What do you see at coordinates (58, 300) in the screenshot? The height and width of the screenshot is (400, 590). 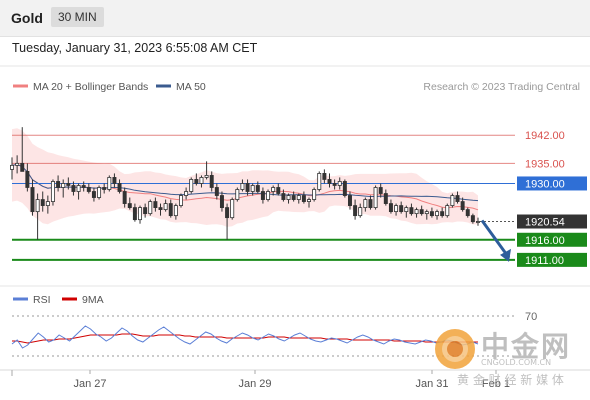 I see `rsi-legend: RSI 9MA` at bounding box center [58, 300].